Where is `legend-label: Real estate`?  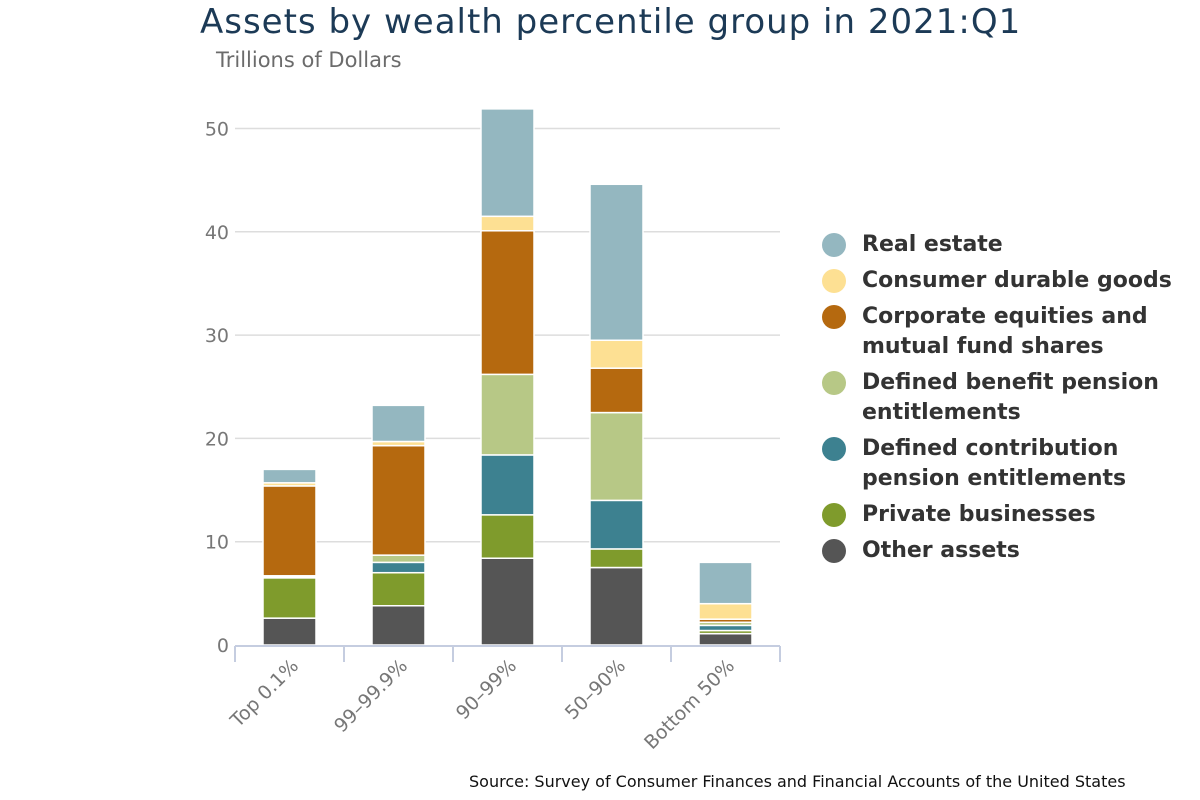 legend-label: Real estate is located at coordinates (932, 244).